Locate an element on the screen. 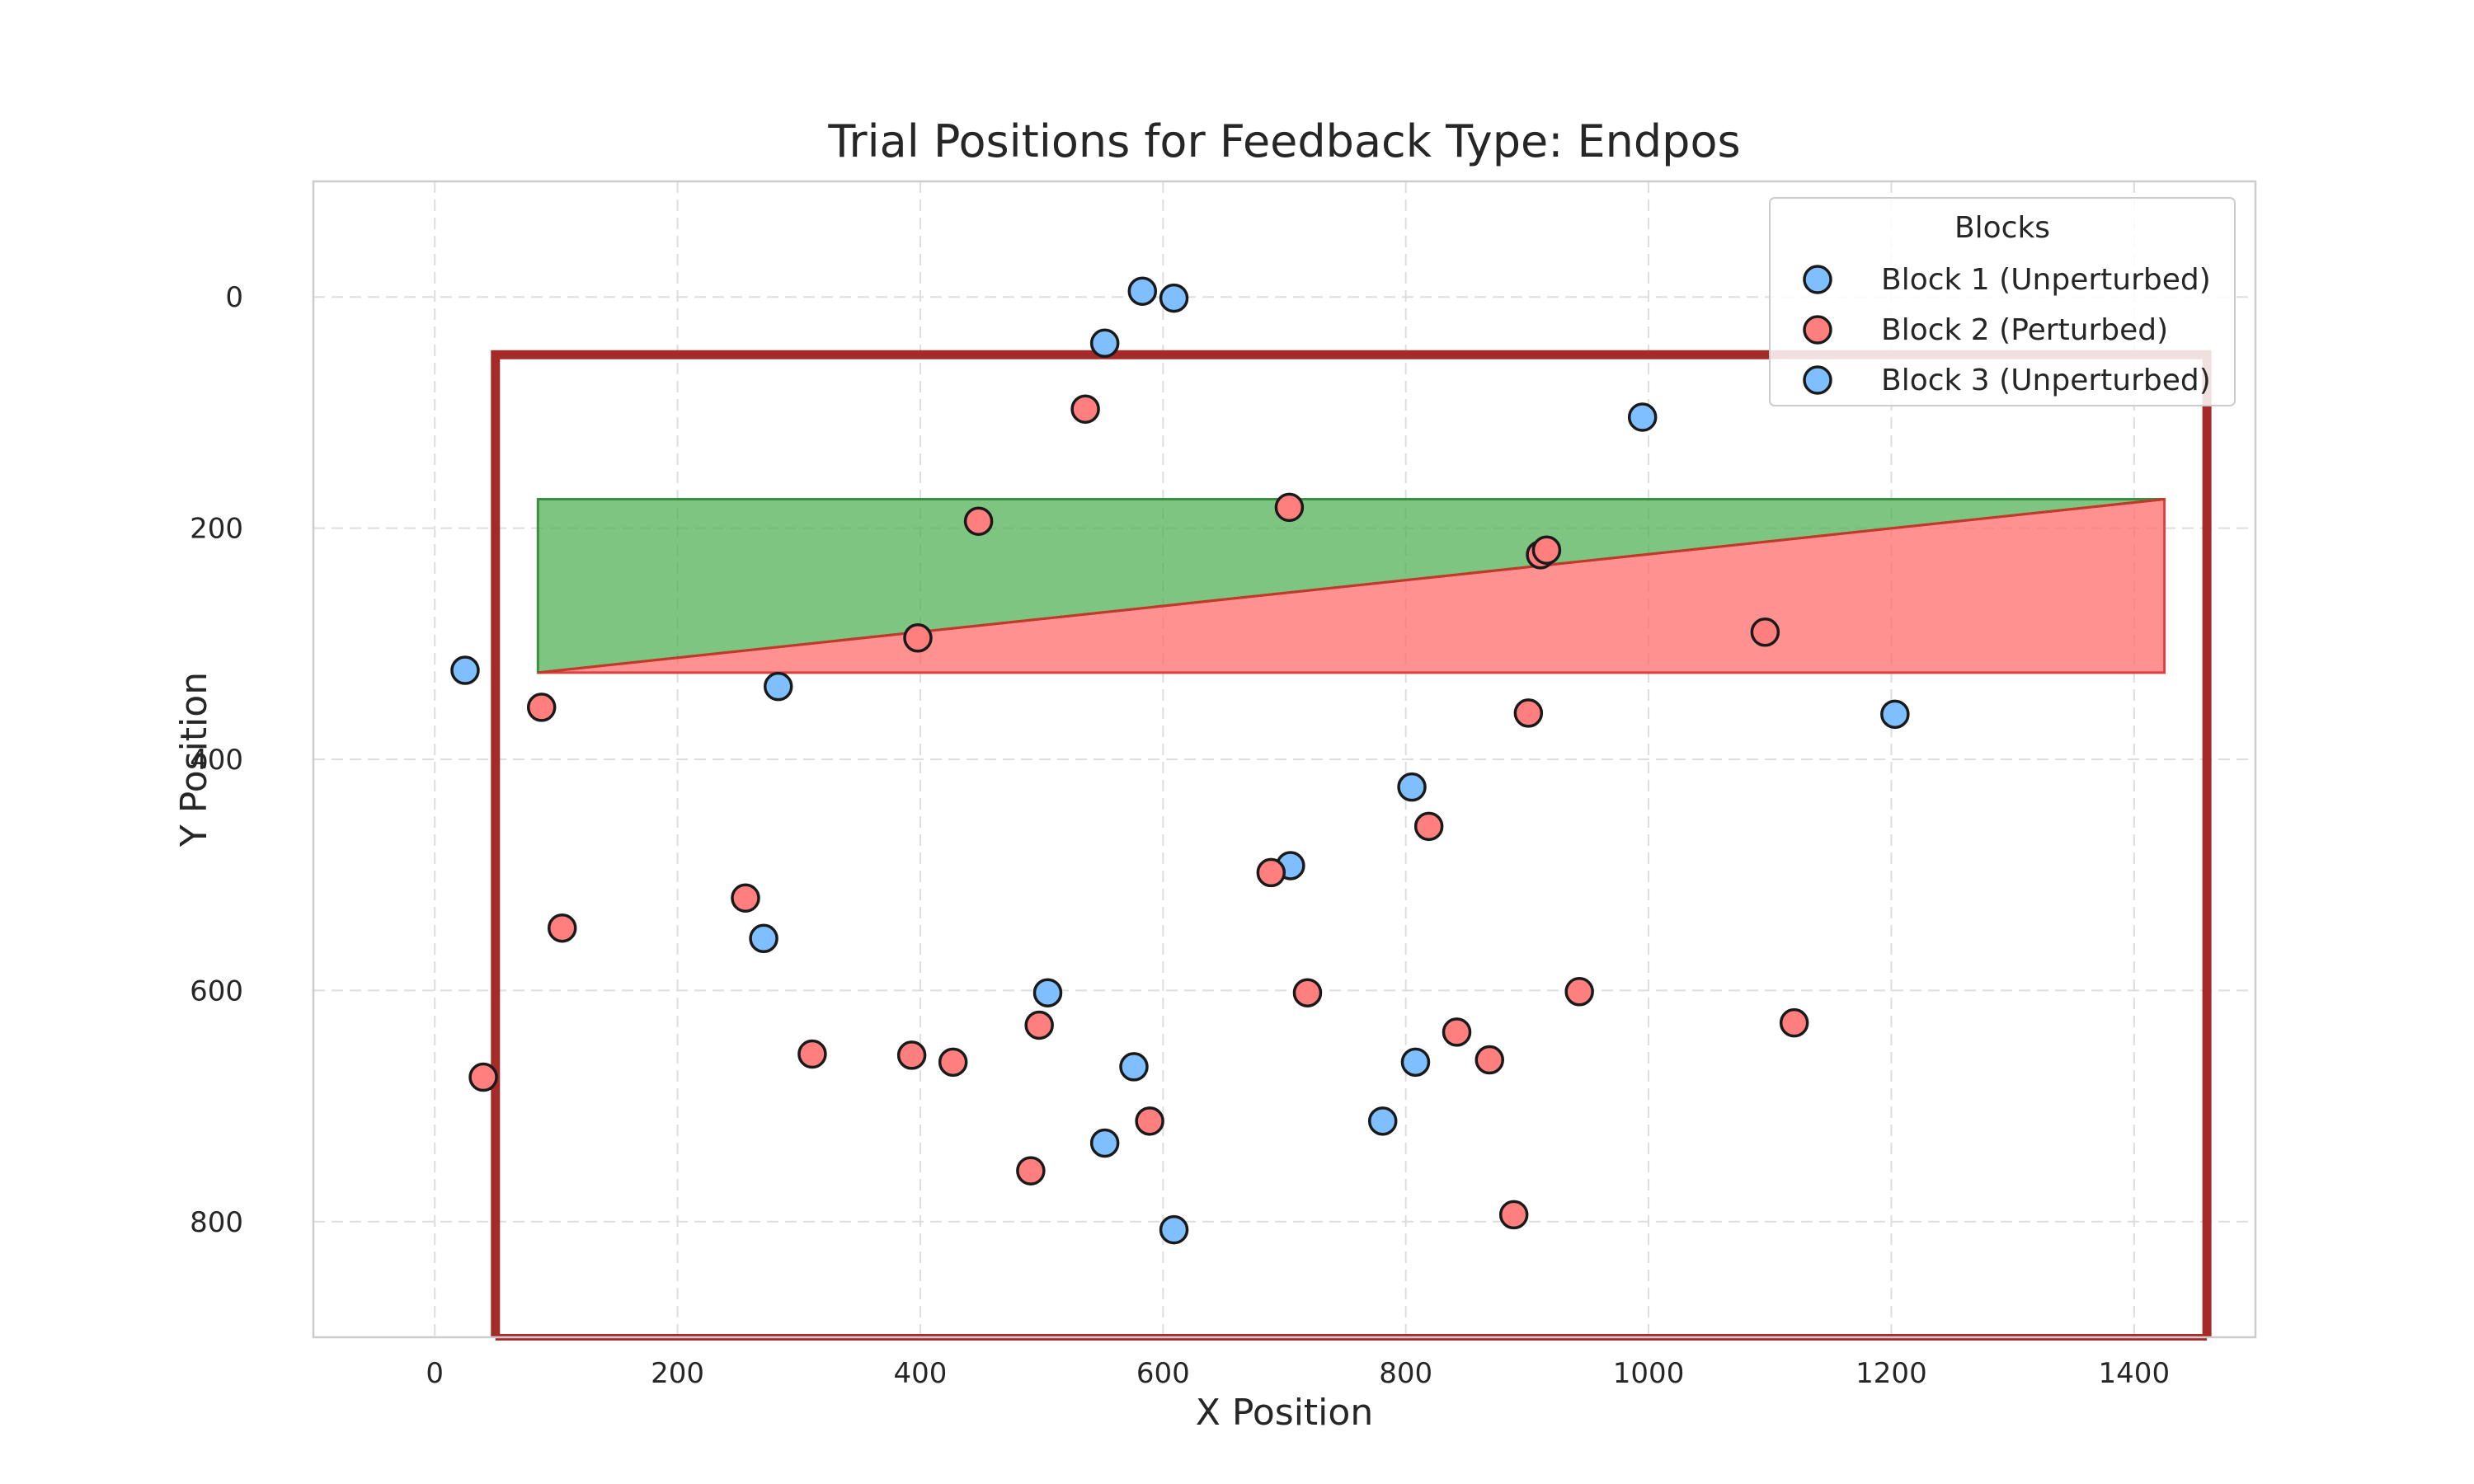 The height and width of the screenshot is (1484, 2474). x-tick-label: 400 is located at coordinates (920, 1373).